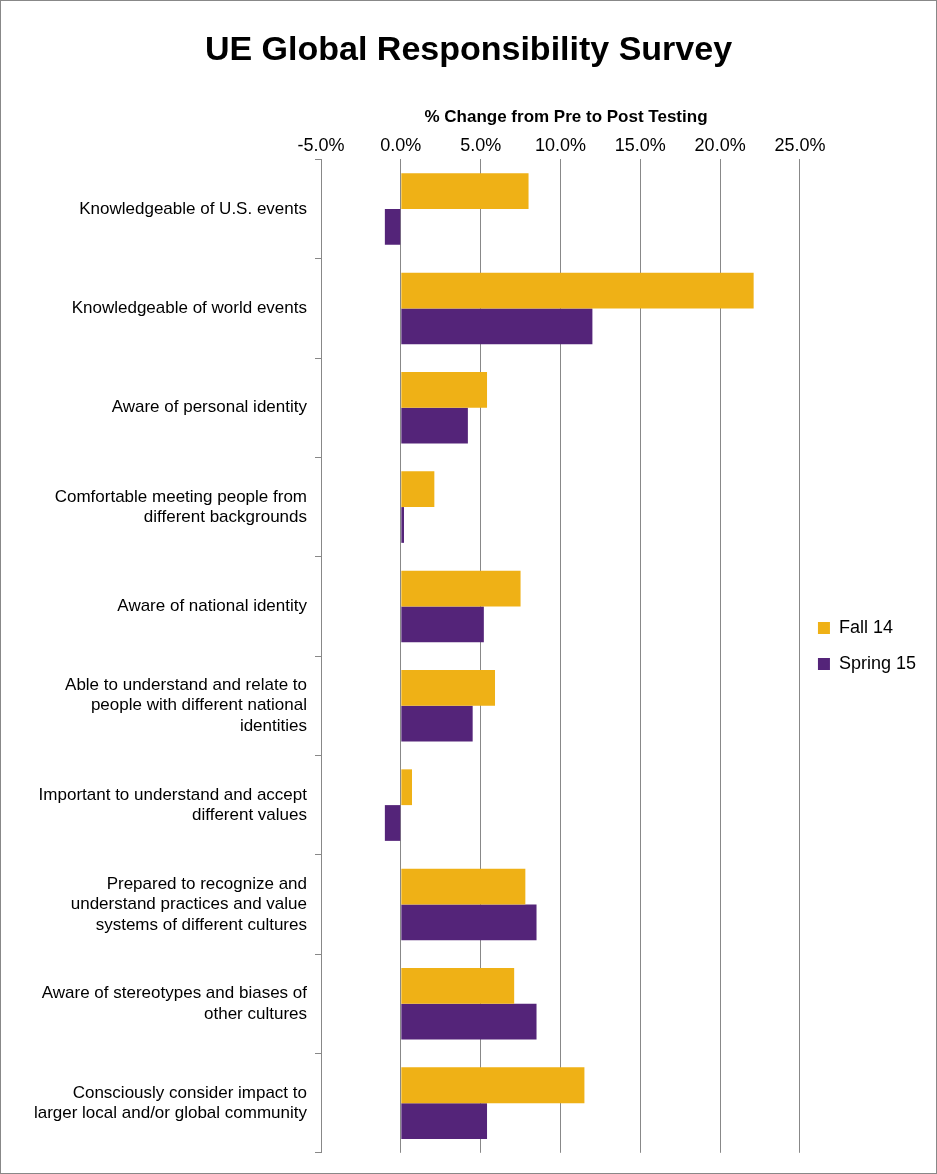  I want to click on y-tick-label: Able to understand and relate to people with different national identities, so click(186, 705).